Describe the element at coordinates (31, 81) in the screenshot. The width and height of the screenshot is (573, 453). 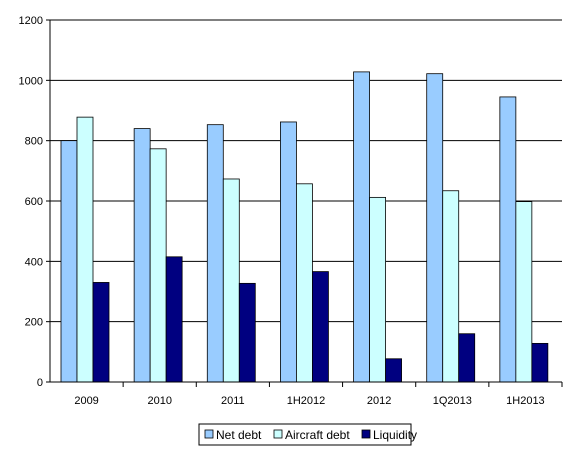
I see `y-tick-label: 1000` at that location.